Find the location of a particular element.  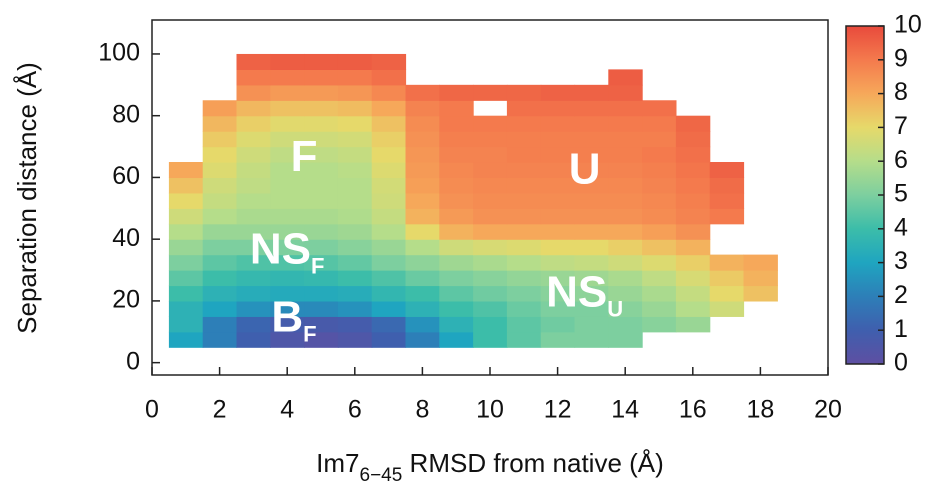

colorbar-tick-label: 8 is located at coordinates (901, 92).